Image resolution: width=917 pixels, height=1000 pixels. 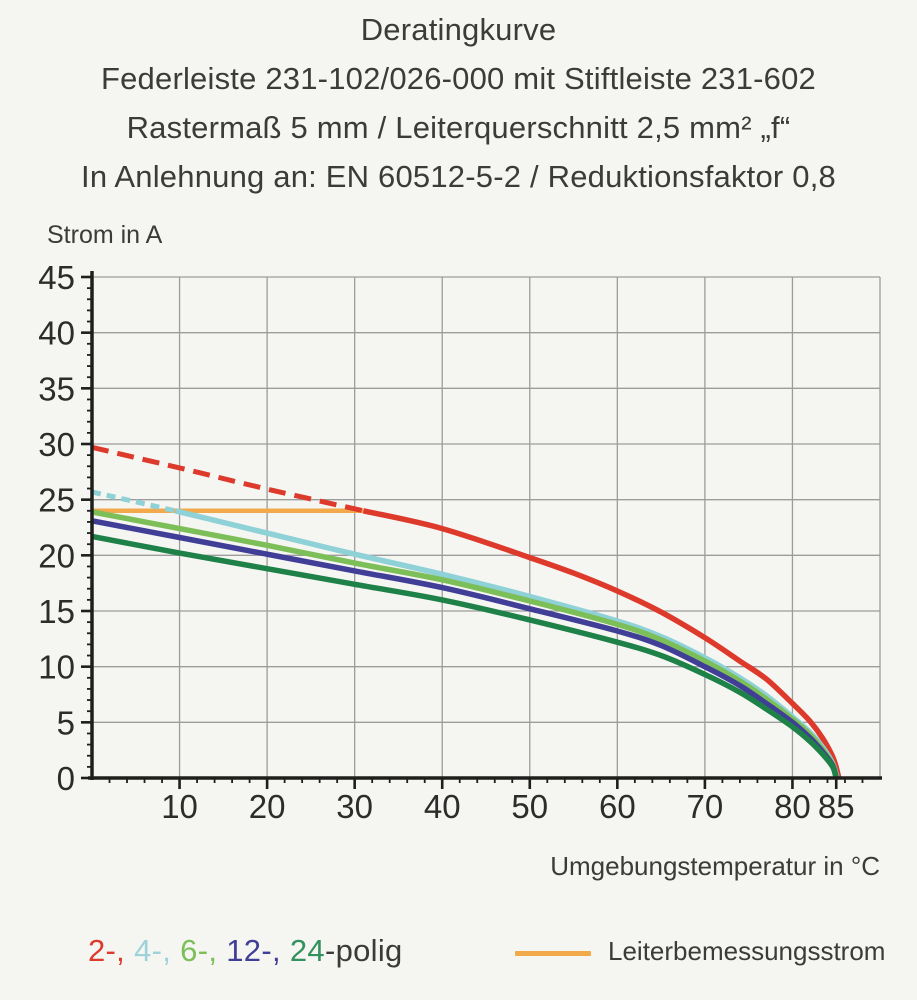 What do you see at coordinates (66, 722) in the screenshot?
I see `y-tick-label: 5` at bounding box center [66, 722].